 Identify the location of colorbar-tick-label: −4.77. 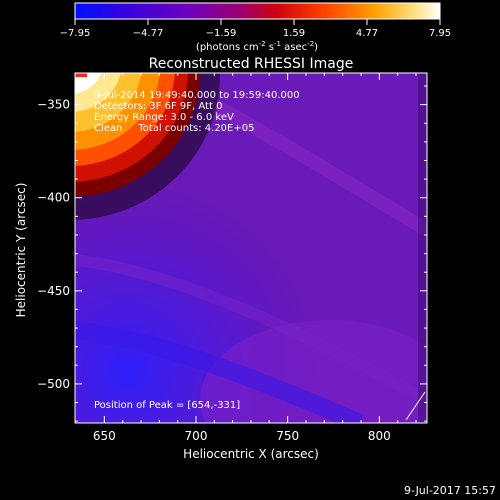
(148, 33).